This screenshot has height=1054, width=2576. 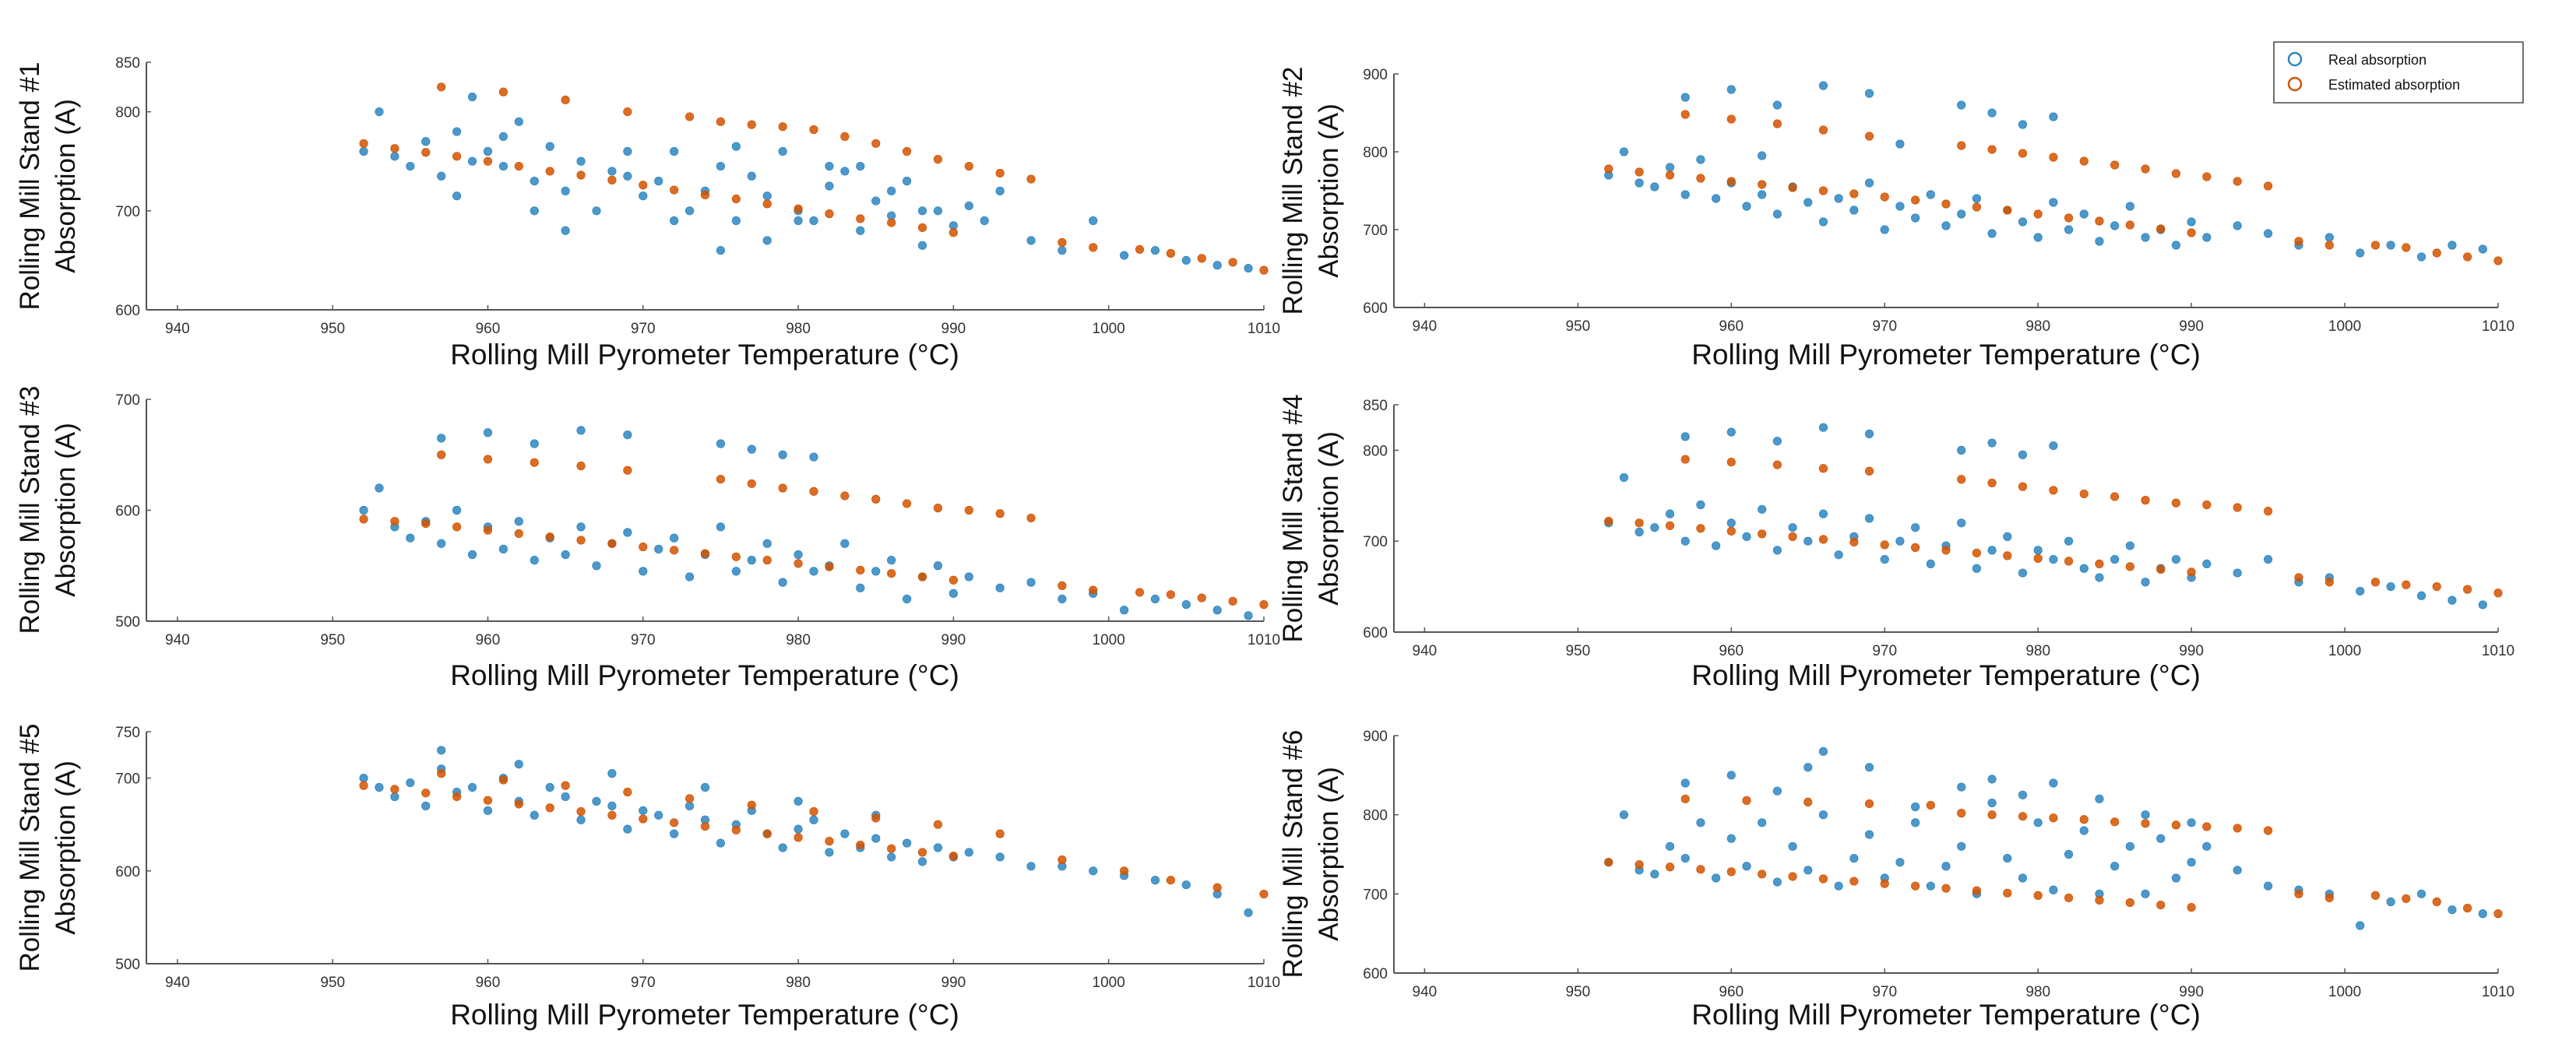 I want to click on y-axis-title: Rolling Mill Stand #1, so click(x=30, y=186).